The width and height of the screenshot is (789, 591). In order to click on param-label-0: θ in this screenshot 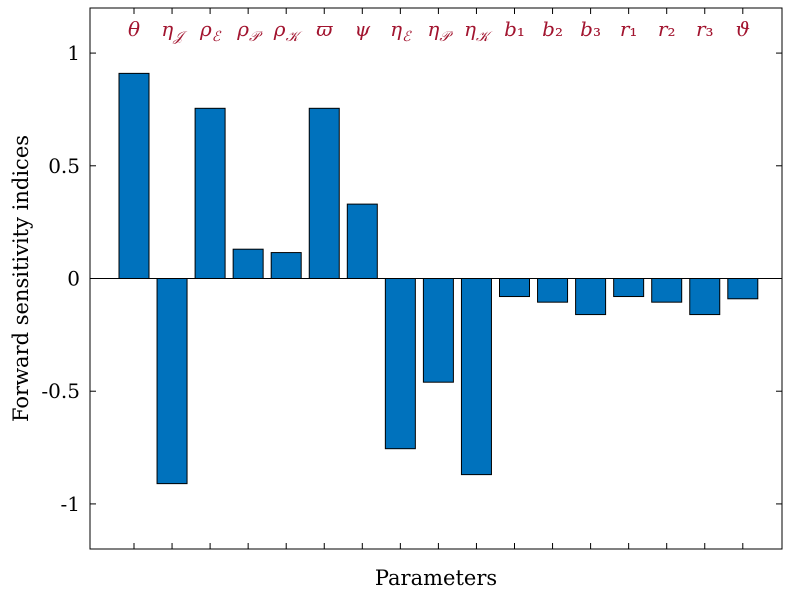, I will do `click(134, 29)`.